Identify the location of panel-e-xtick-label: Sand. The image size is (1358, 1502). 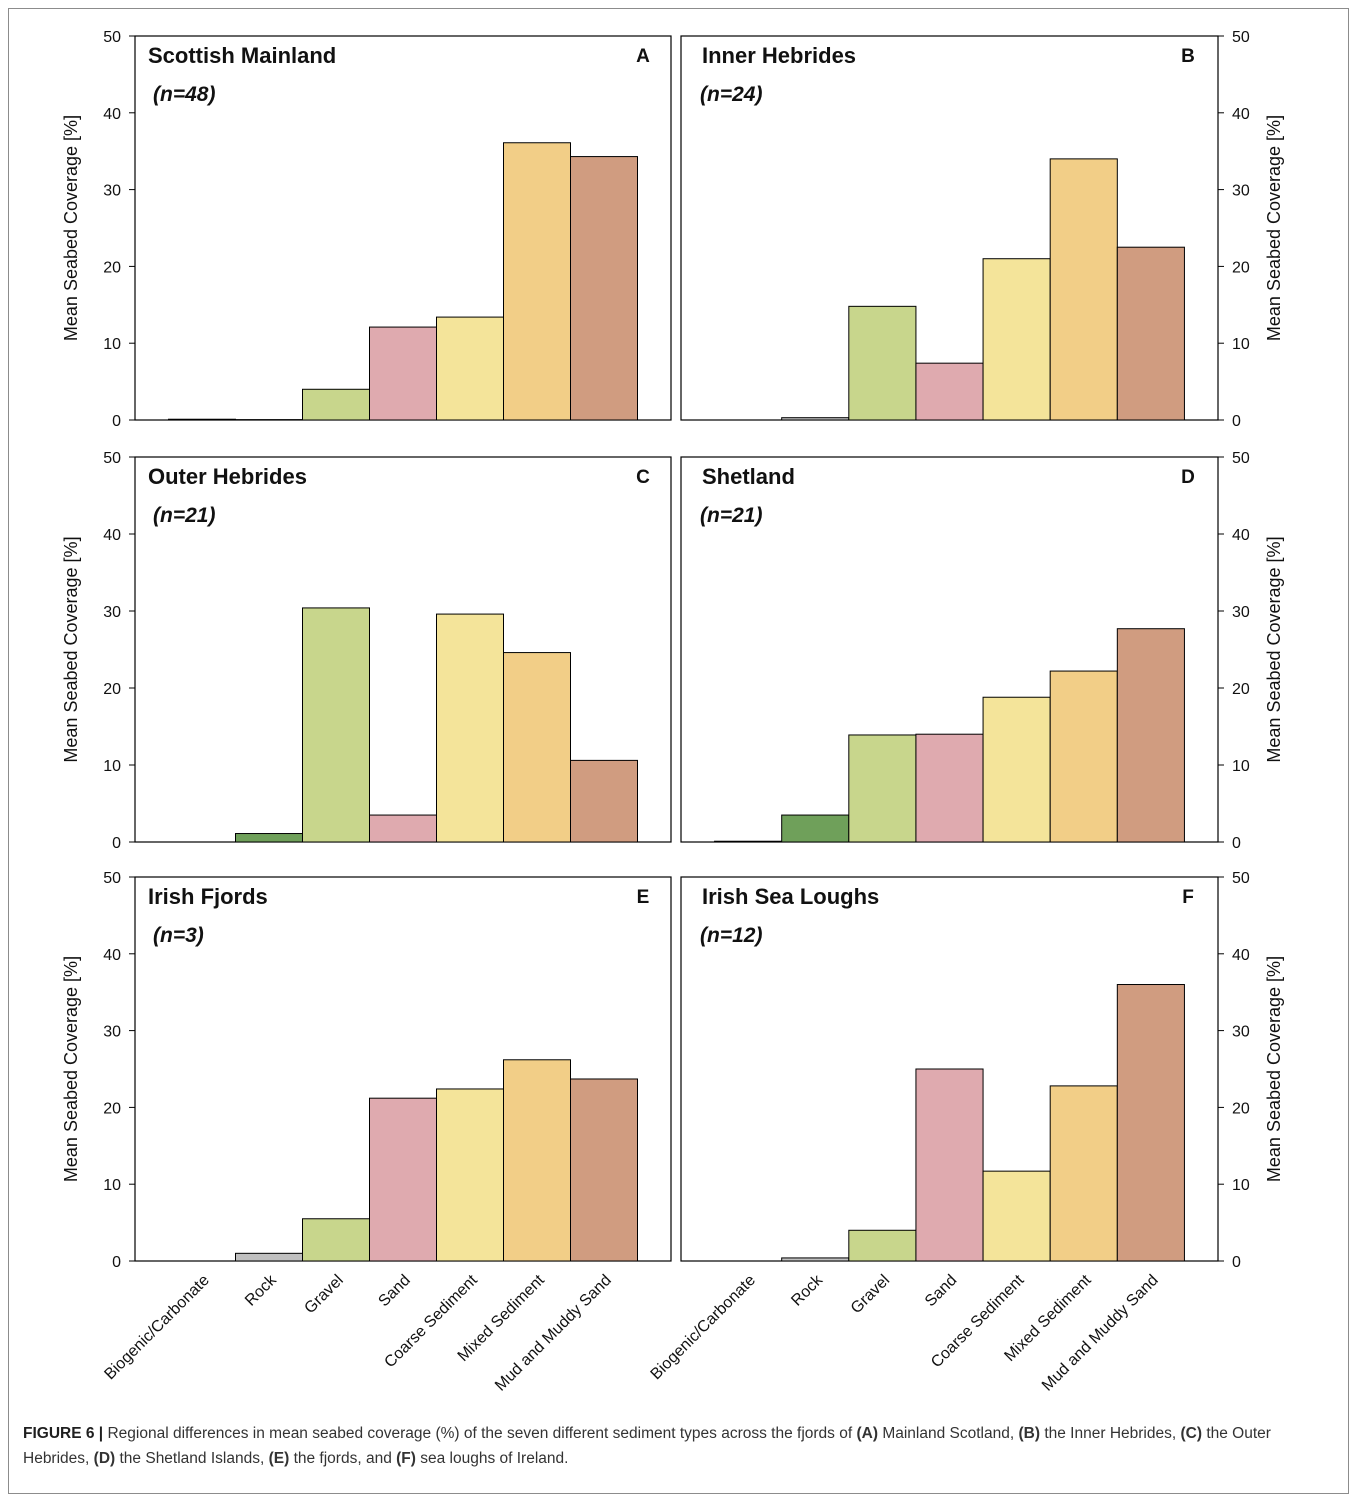
(394, 1291).